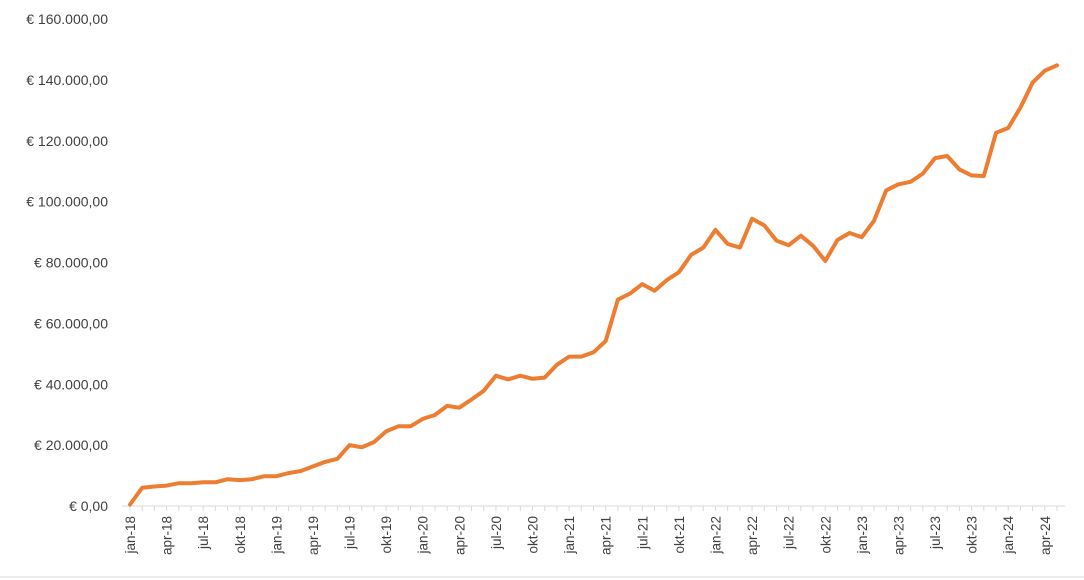 This screenshot has height=580, width=1084. What do you see at coordinates (167, 535) in the screenshot?
I see `x-tick-label: apr-18` at bounding box center [167, 535].